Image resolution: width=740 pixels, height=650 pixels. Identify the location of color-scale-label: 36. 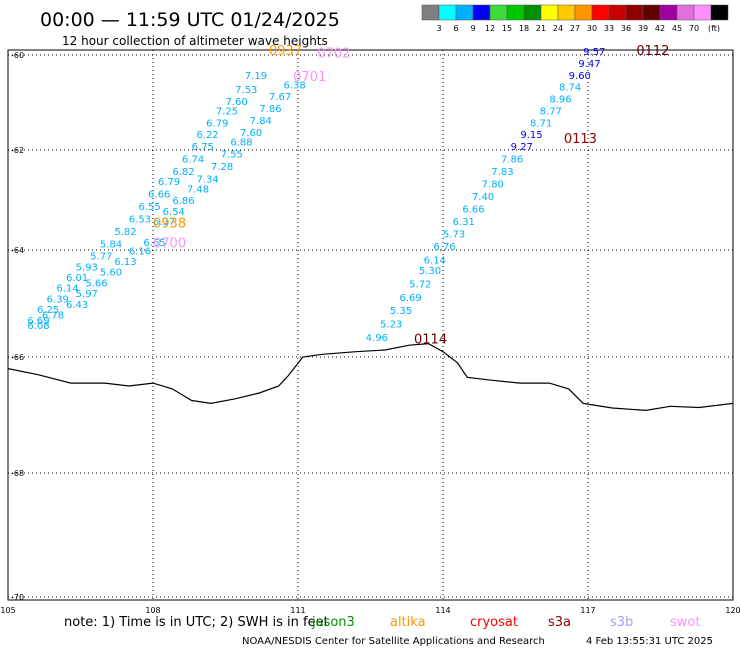
(626, 28).